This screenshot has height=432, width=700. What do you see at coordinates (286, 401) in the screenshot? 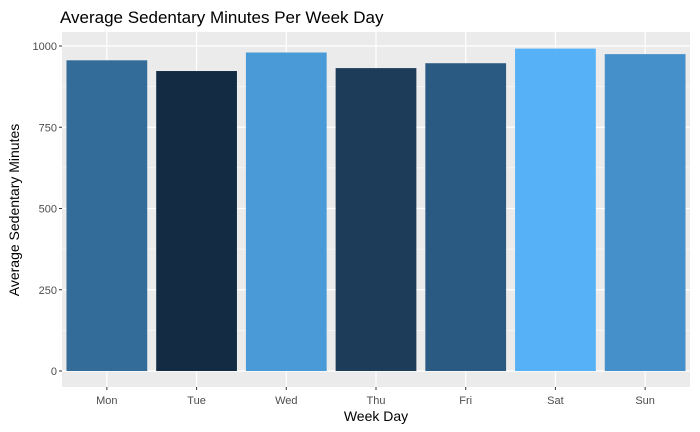
I see `x-tick-label-wed: Wed` at bounding box center [286, 401].